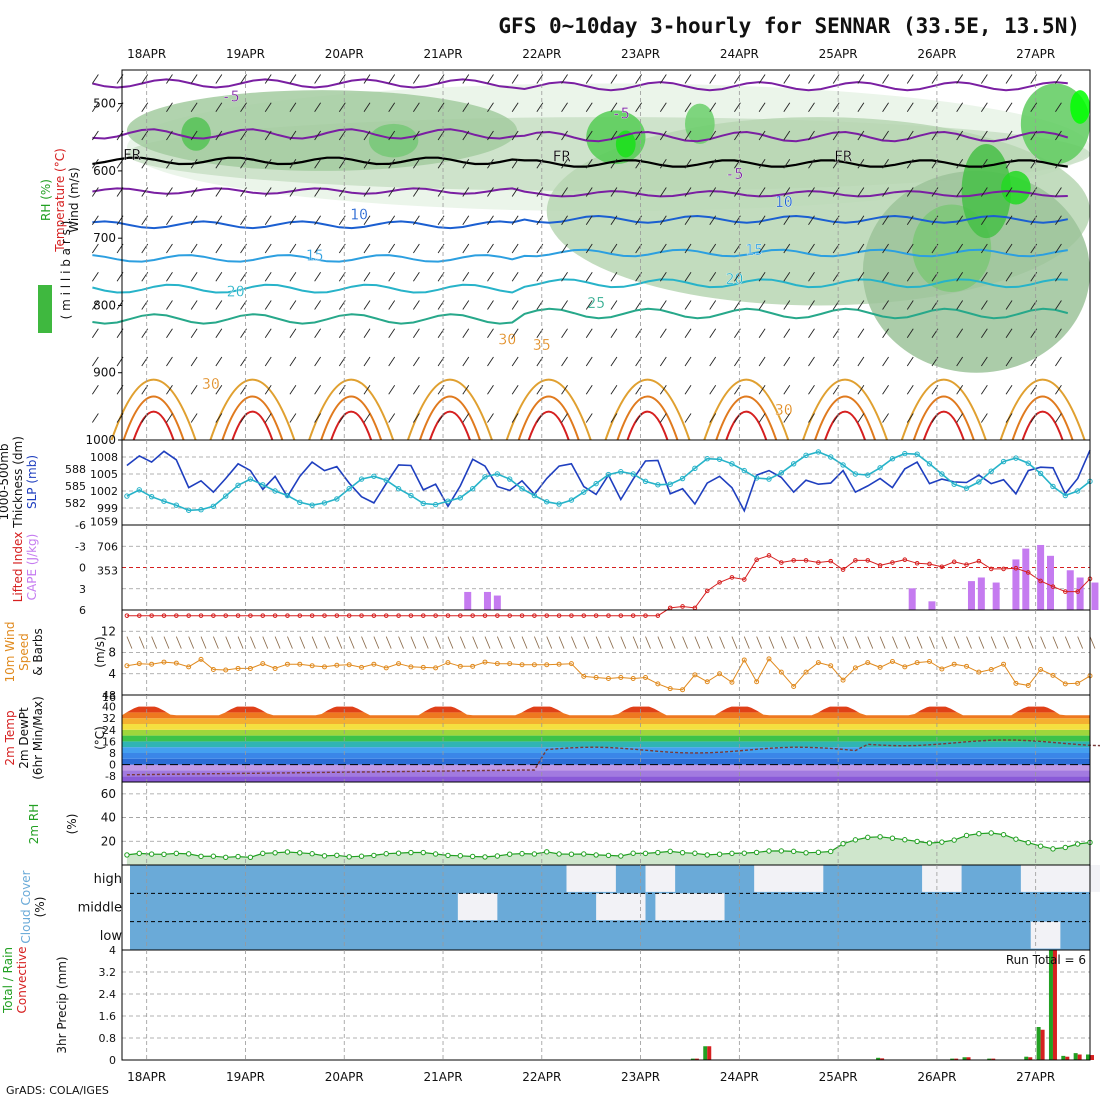 The image size is (1100, 1100). I want to click on temp-contour-line, so click(580, 162).